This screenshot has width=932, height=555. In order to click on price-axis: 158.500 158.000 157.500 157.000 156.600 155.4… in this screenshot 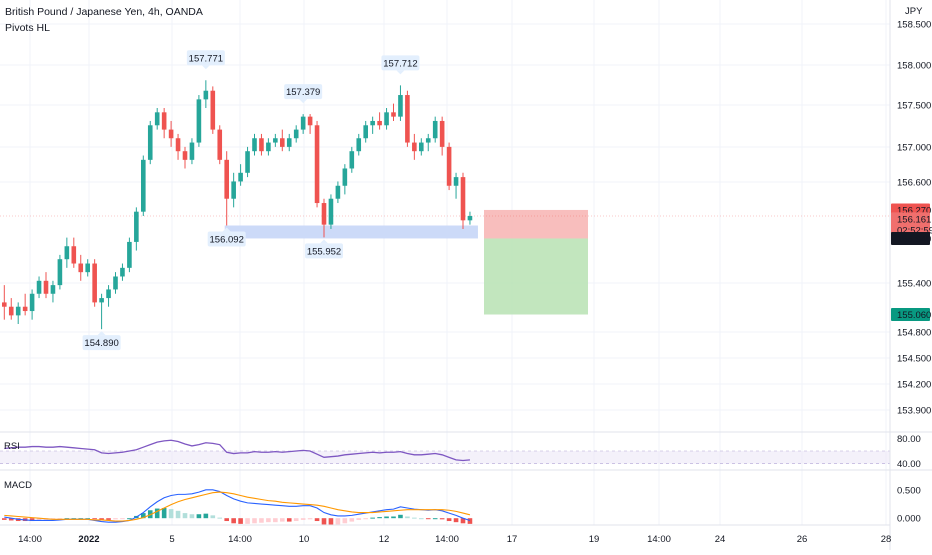, I will do `click(914, 272)`.